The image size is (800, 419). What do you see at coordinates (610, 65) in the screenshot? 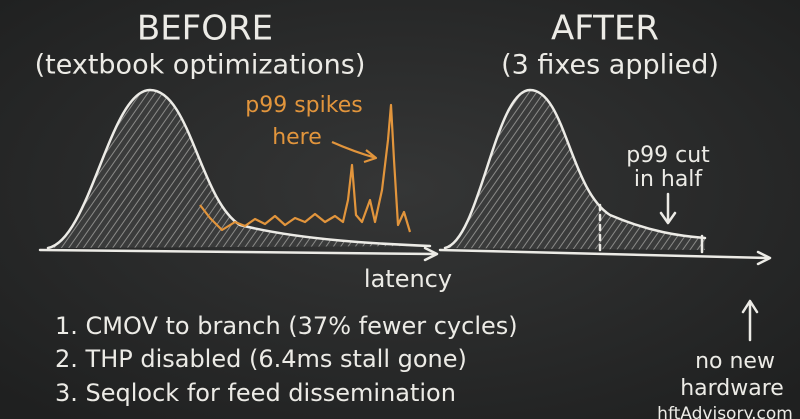
I see `after-subtitle: (3 fixes applied)` at bounding box center [610, 65].